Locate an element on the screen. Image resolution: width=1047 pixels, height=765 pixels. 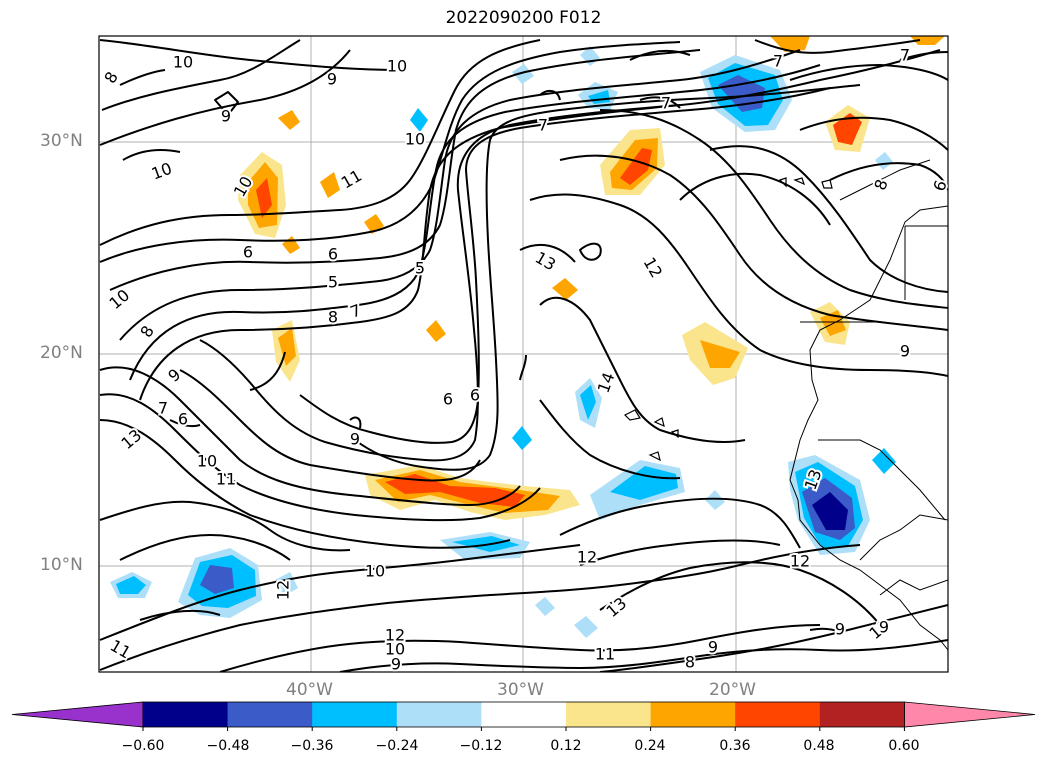
contour-label: 5 is located at coordinates (333, 282).